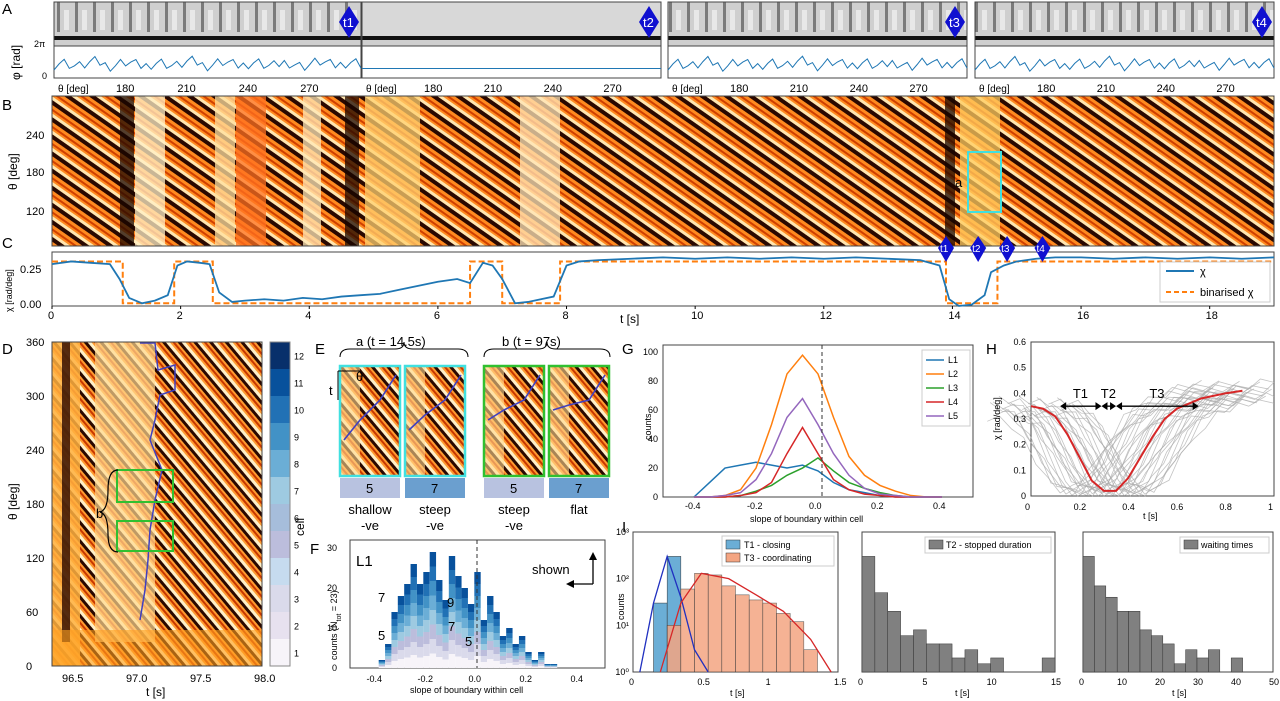  What do you see at coordinates (73, 89) in the screenshot?
I see `panel-a-xlabel-1: θ [deg]` at bounding box center [73, 89].